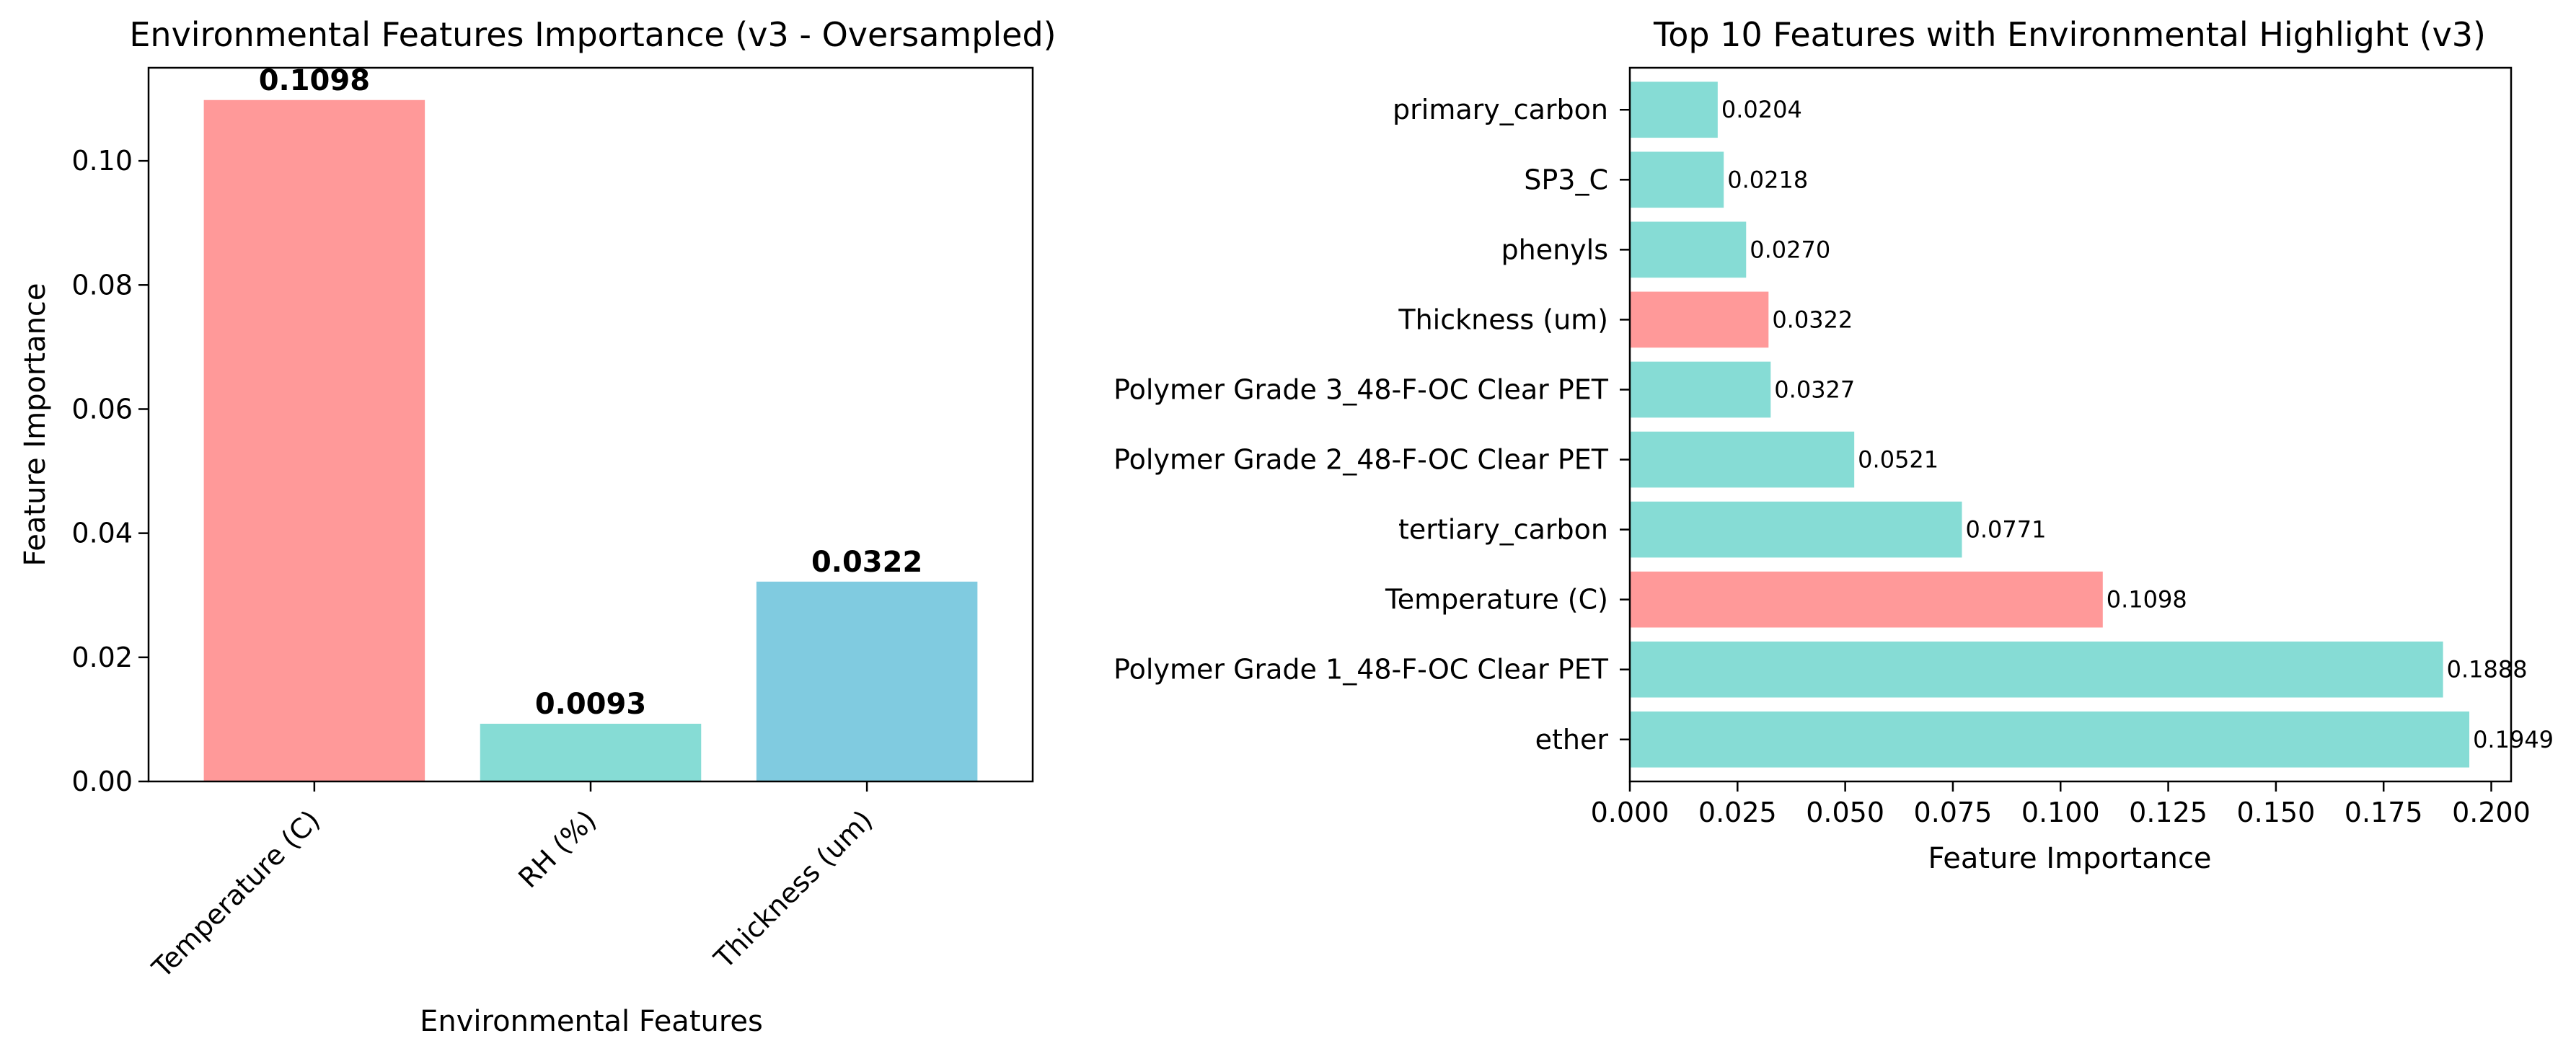 This screenshot has height=1059, width=2576. I want to click on left-y-tick-label: 0.00, so click(102, 782).